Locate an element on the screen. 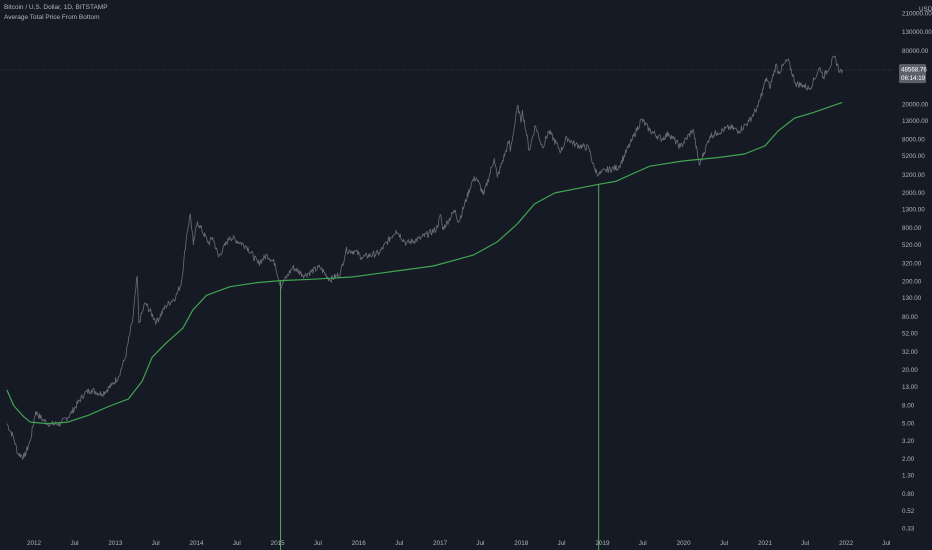 The image size is (932, 550). y-tick-label: 1.30 is located at coordinates (908, 475).